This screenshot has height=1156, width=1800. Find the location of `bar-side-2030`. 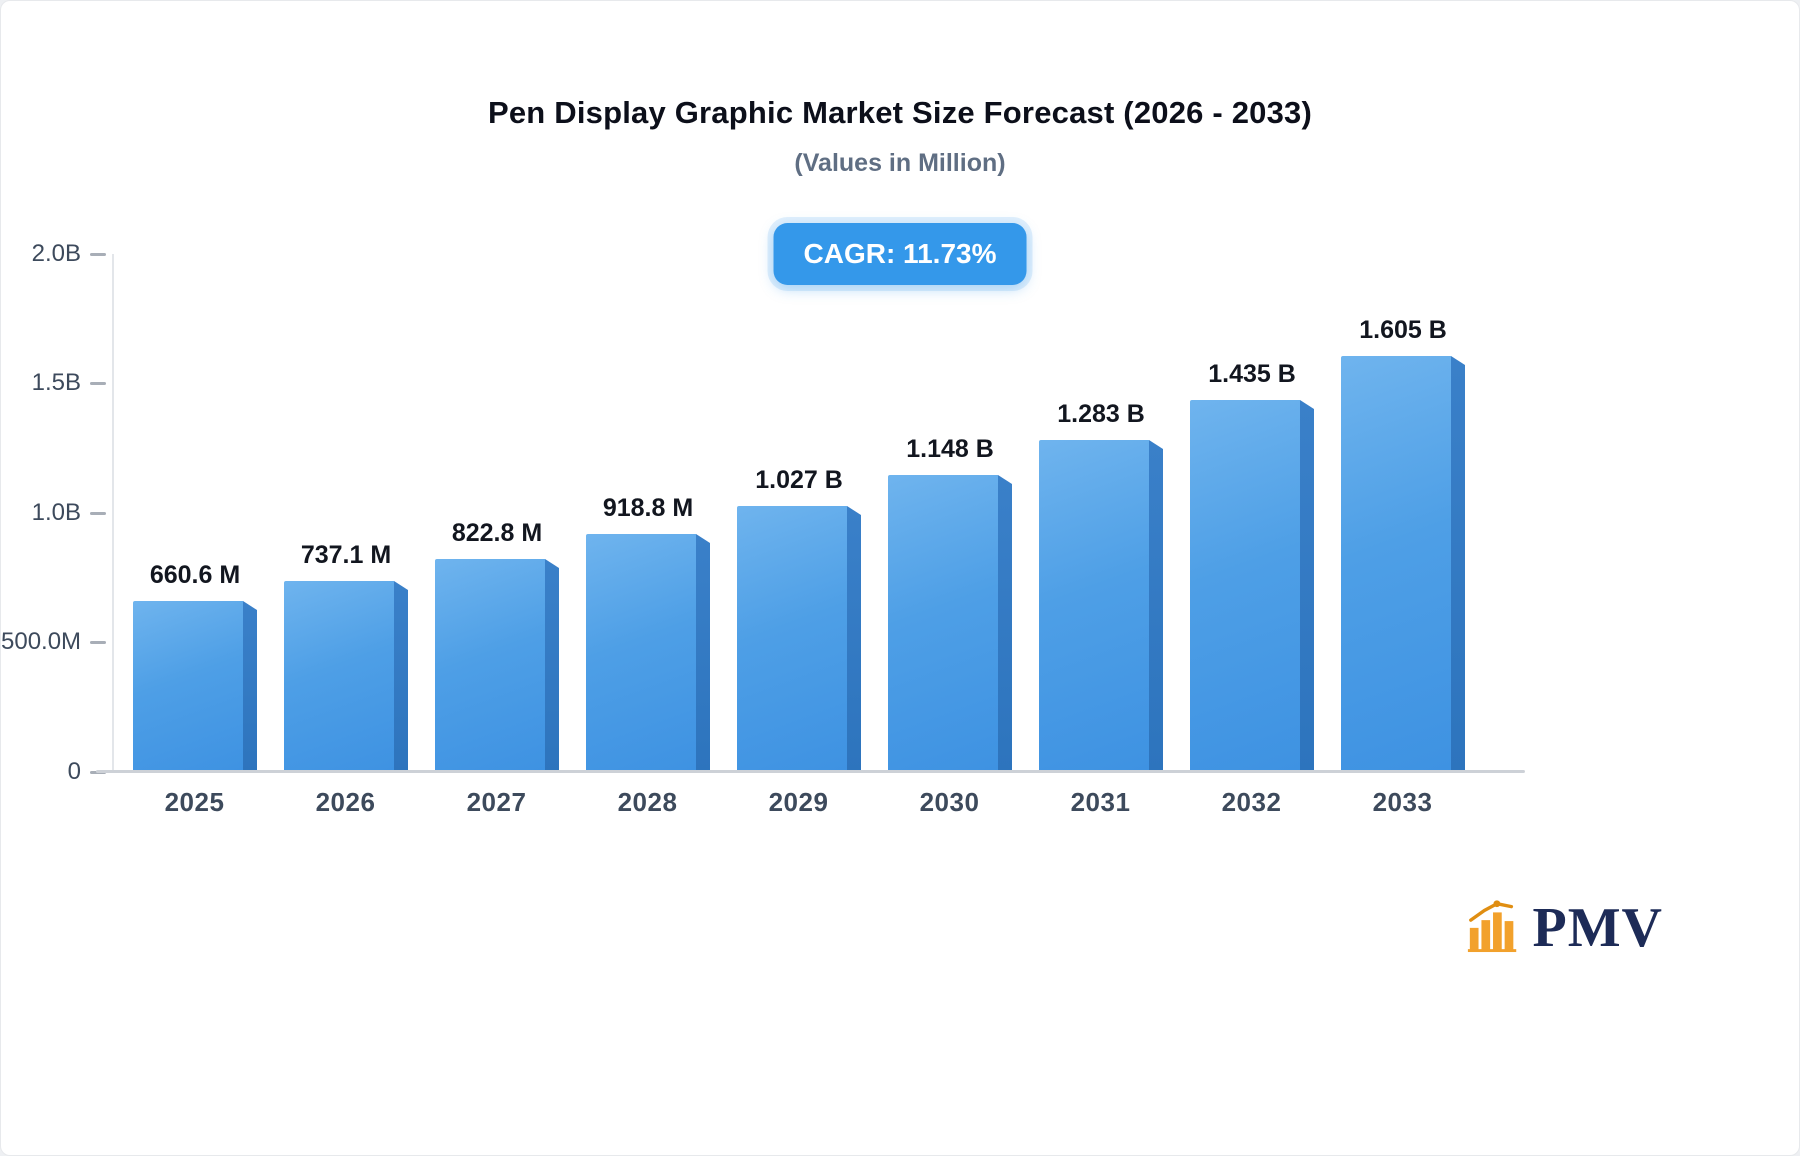

bar-side-2030 is located at coordinates (1005, 623).